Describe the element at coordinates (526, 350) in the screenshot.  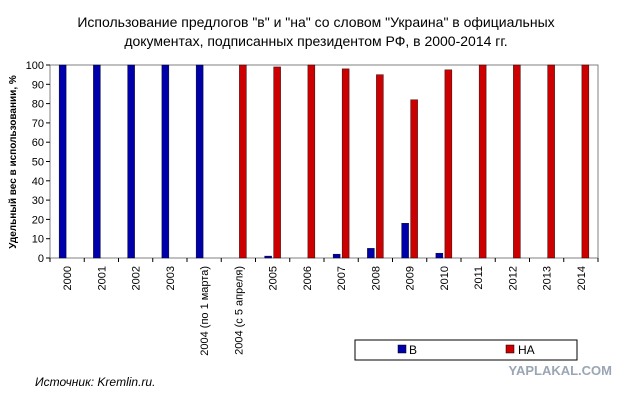
I see `legend-label-na: НА` at that location.